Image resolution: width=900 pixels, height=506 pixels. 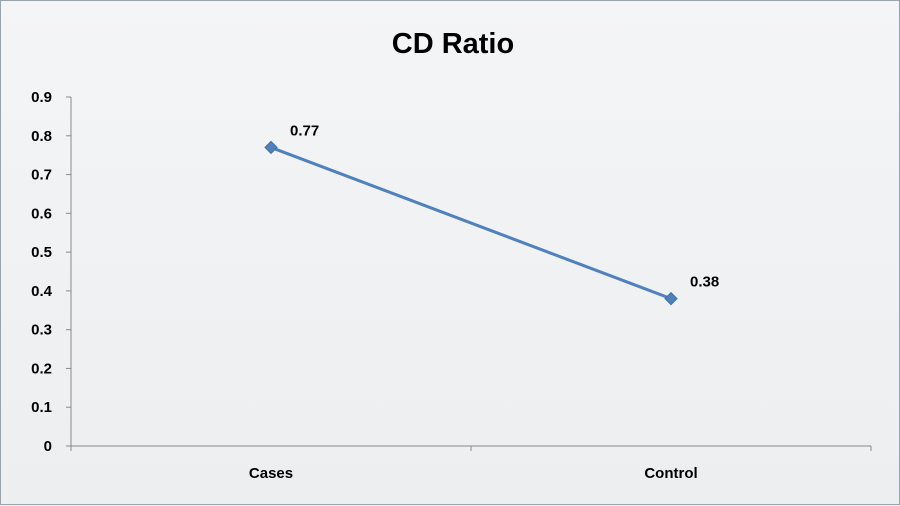 What do you see at coordinates (304, 130) in the screenshot?
I see `data-label: 0.77` at bounding box center [304, 130].